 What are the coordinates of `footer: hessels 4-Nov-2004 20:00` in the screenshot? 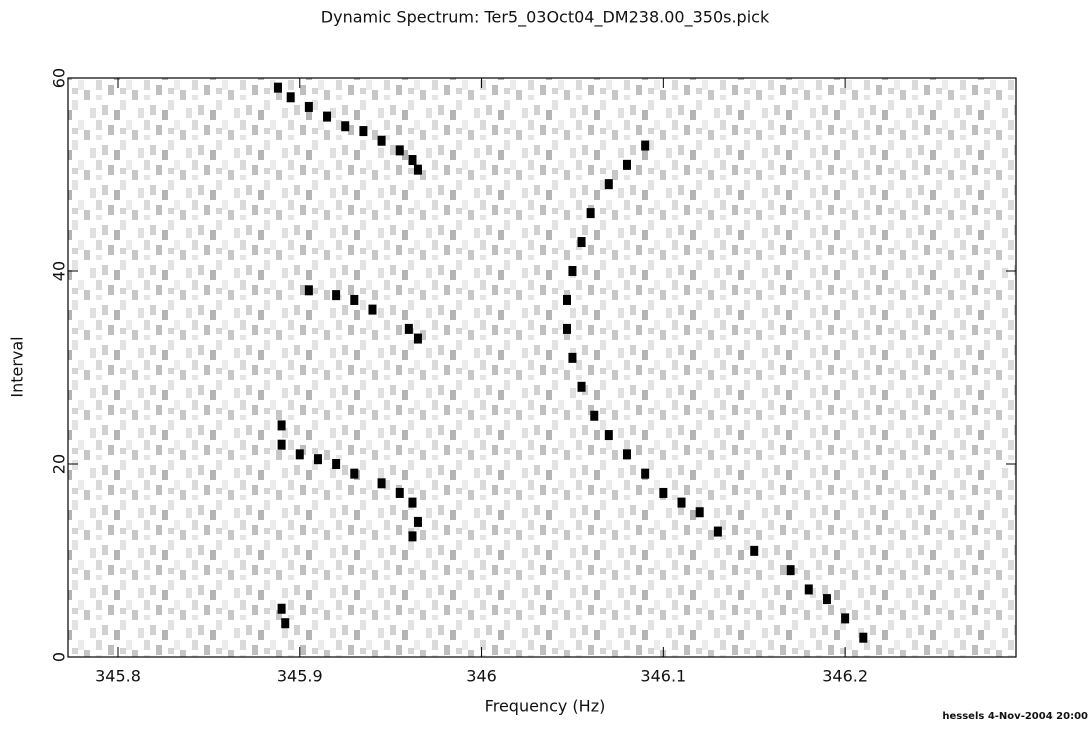 It's located at (1015, 716).